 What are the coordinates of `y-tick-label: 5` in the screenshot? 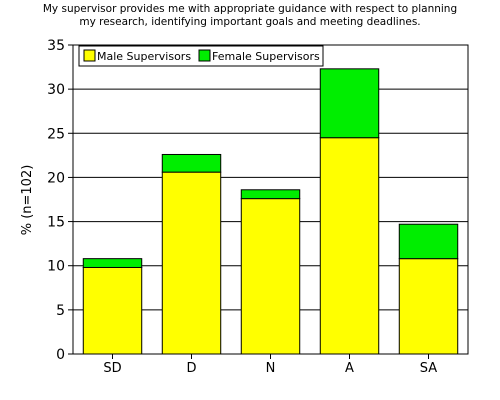 It's located at (60, 311).